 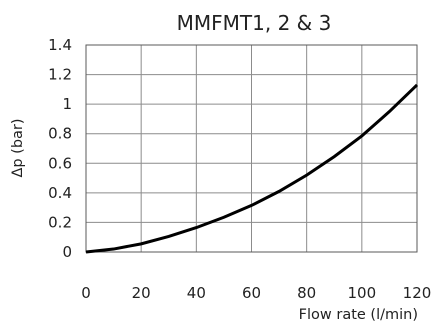 I want to click on y-tick-label: 1, so click(x=67, y=104).